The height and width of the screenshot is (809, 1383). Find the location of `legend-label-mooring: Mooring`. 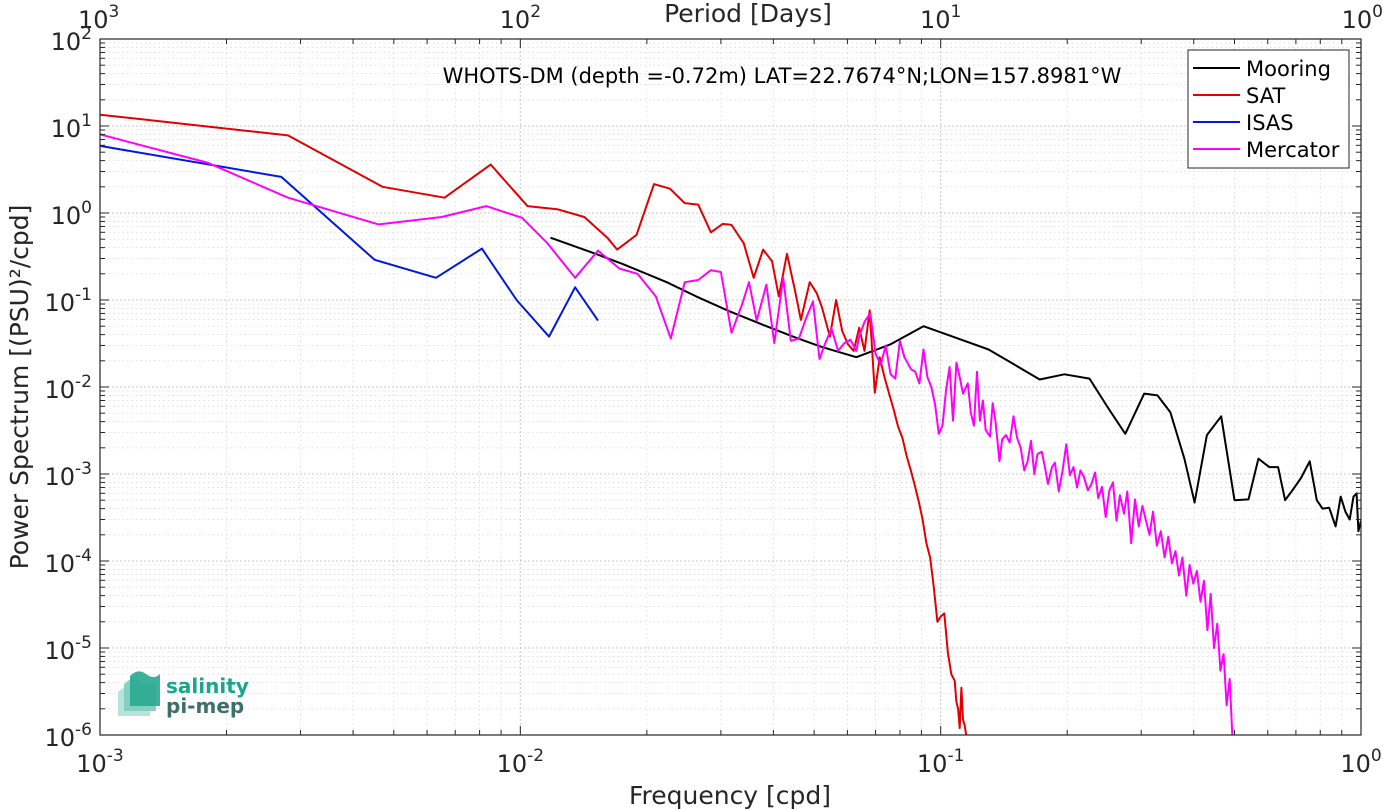

legend-label-mooring: Mooring is located at coordinates (1288, 69).